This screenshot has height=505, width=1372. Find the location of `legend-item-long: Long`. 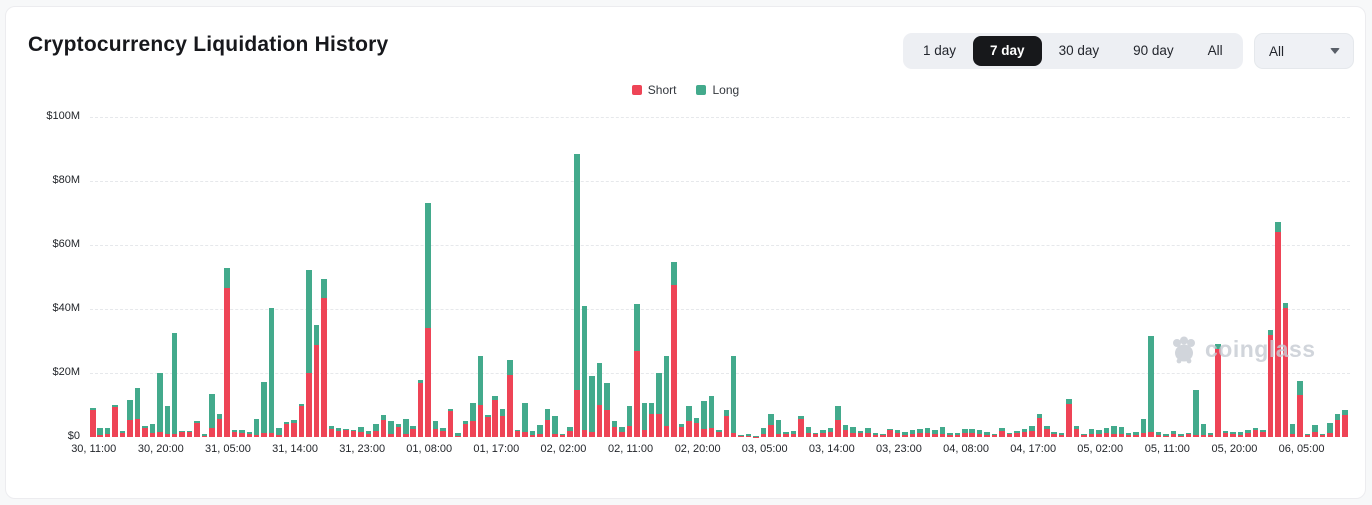

legend-item-long: Long is located at coordinates (717, 90).